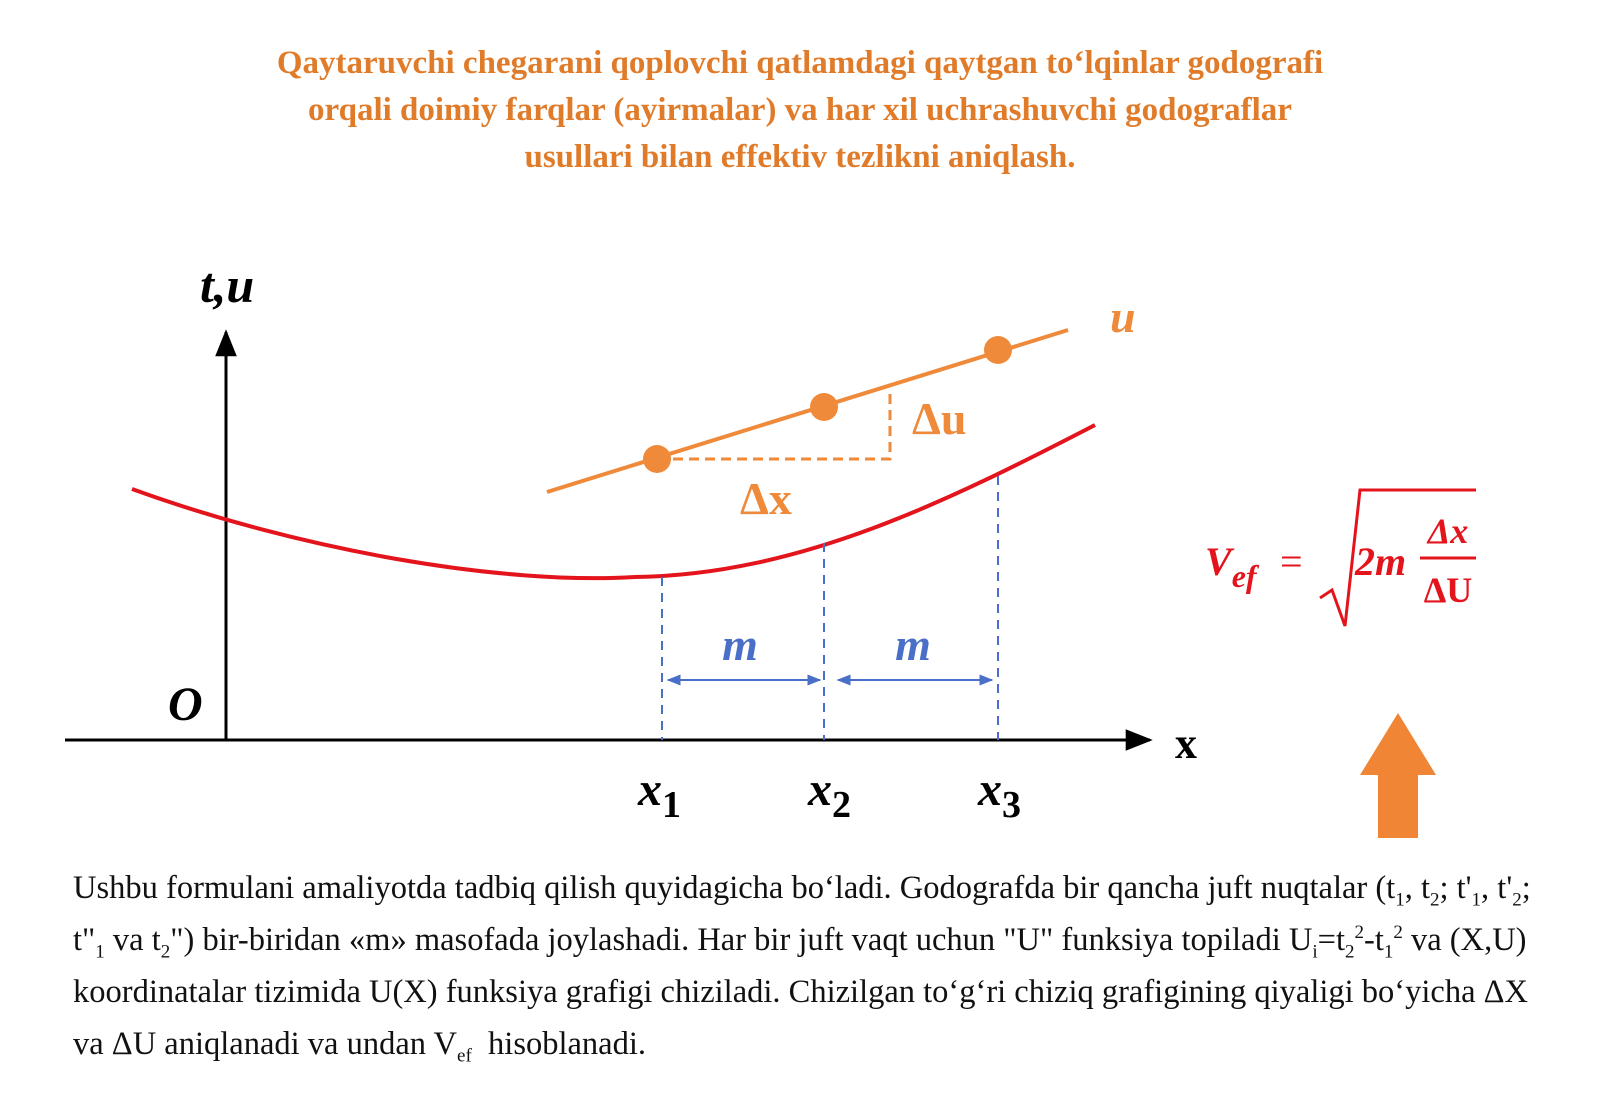 This screenshot has height=1107, width=1600. Describe the element at coordinates (1291, 561) in the screenshot. I see `formula-equals: =` at that location.